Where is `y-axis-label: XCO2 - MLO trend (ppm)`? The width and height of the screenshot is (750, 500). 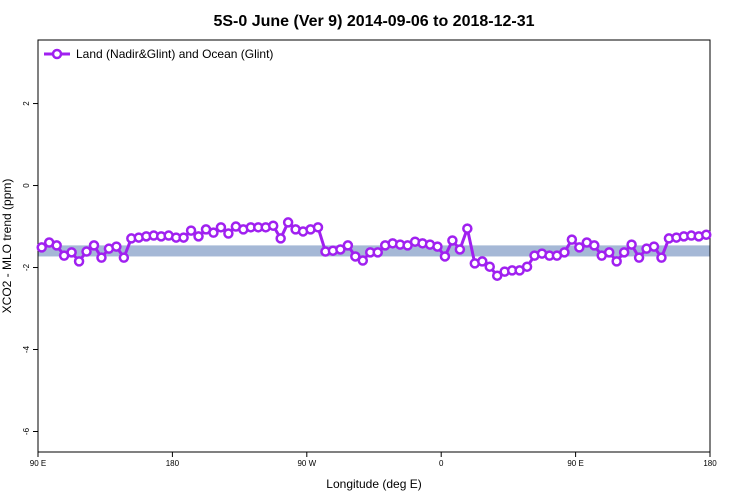 y-axis-label: XCO2 - MLO trend (ppm) is located at coordinates (7, 246).